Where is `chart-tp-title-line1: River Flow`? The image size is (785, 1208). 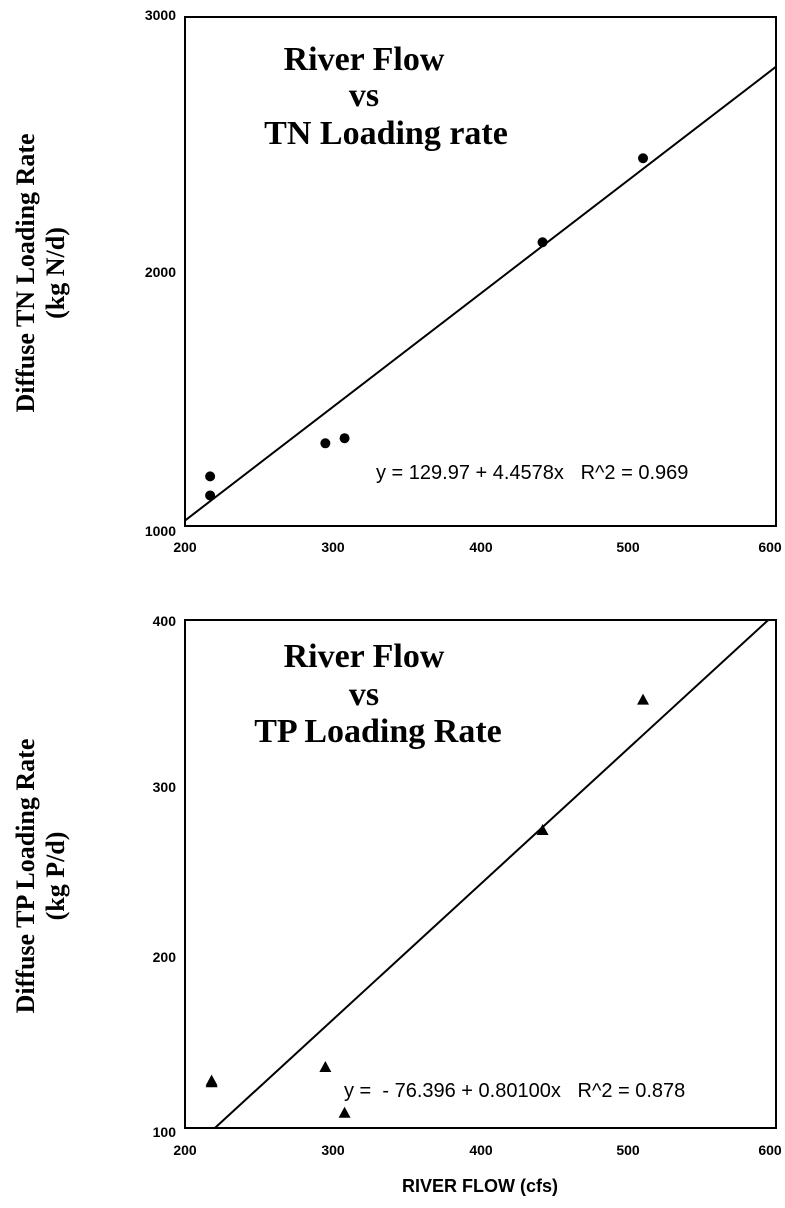 chart-tp-title-line1: River Flow is located at coordinates (364, 656).